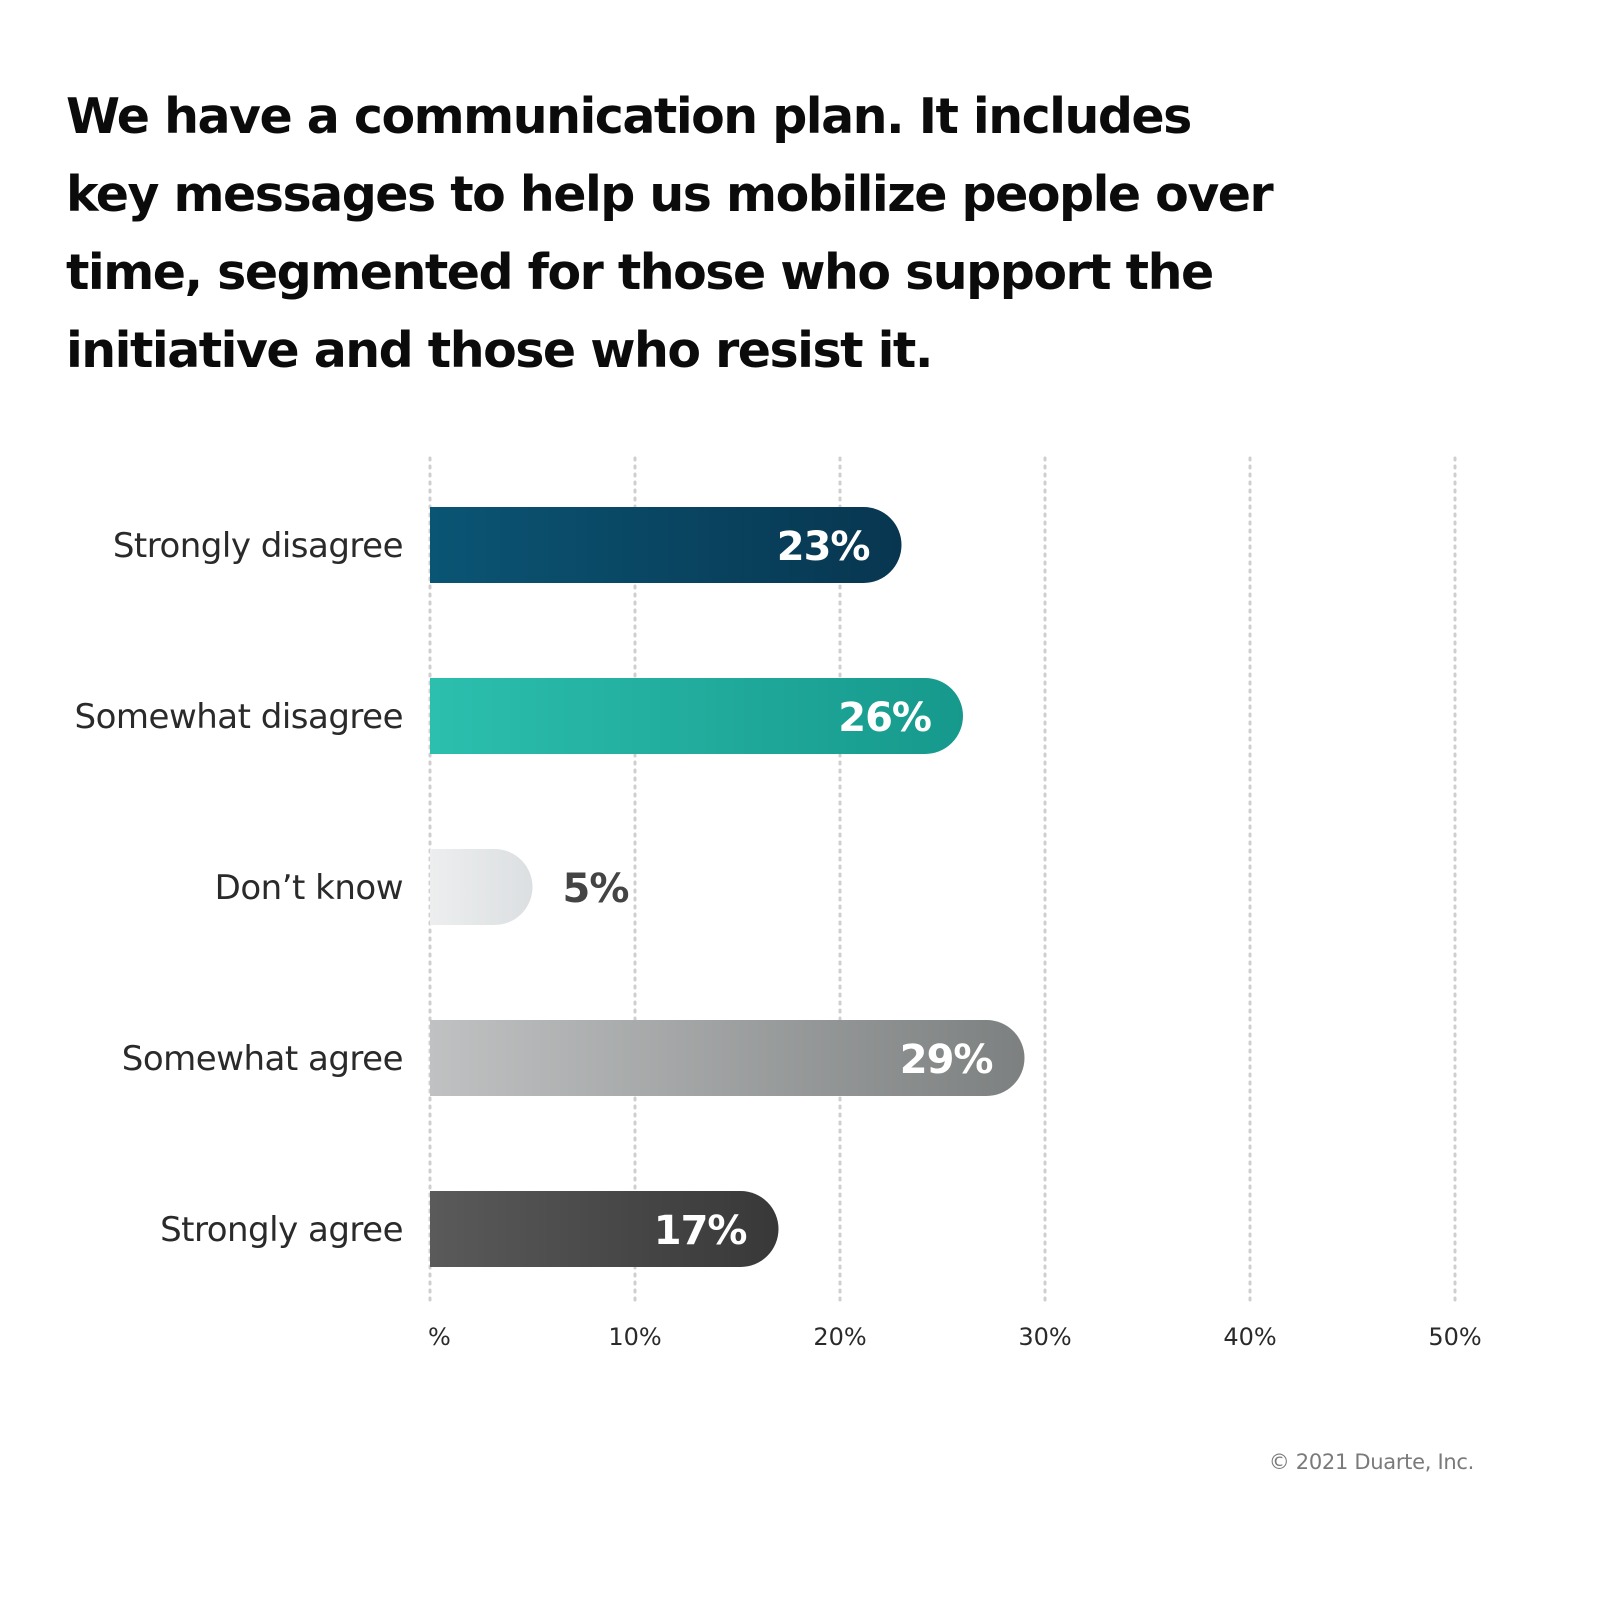 The image size is (1600, 1600). Describe the element at coordinates (1044, 1337) in the screenshot. I see `x-tick-label: 30%` at that location.